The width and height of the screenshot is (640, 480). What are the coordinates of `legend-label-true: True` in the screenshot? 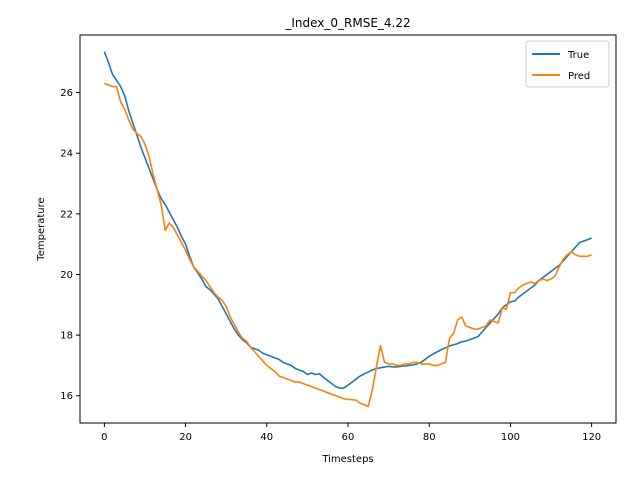 It's located at (578, 55).